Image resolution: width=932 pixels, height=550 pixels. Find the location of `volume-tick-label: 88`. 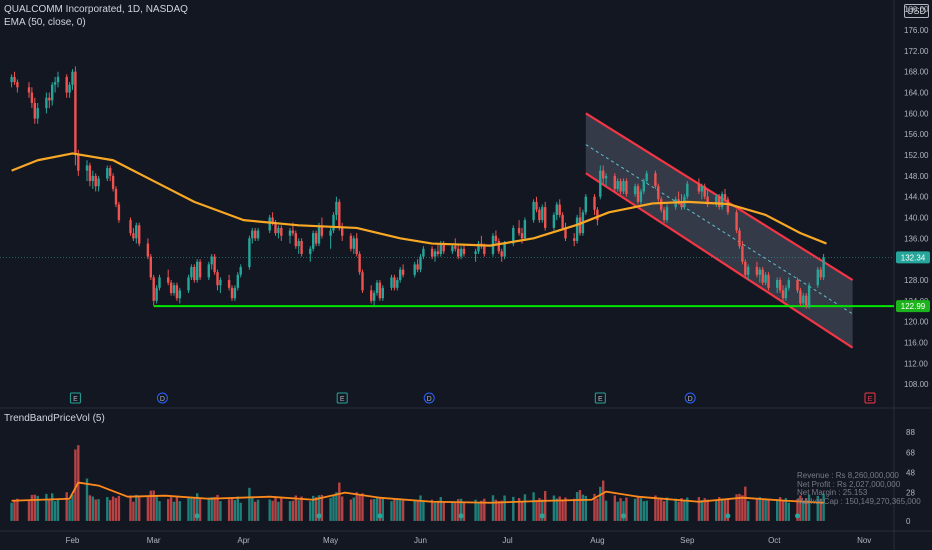

volume-tick-label: 88 is located at coordinates (910, 432).